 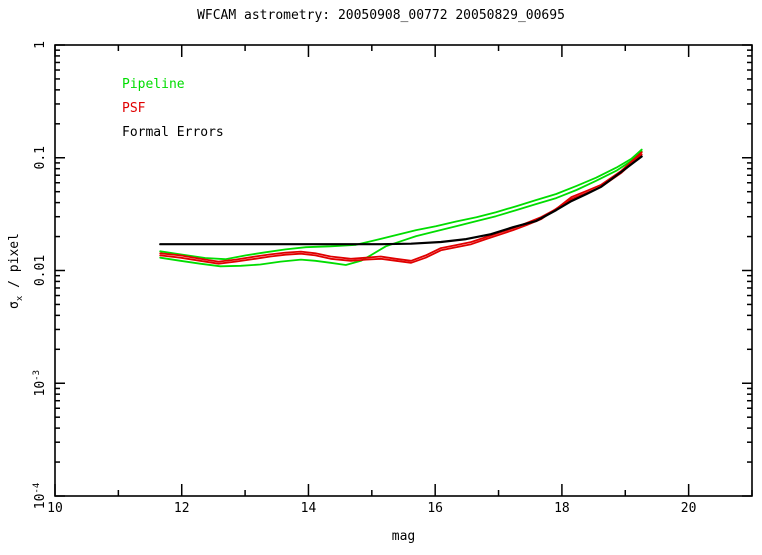 I want to click on svg-text: 10-3, so click(x=40, y=383).